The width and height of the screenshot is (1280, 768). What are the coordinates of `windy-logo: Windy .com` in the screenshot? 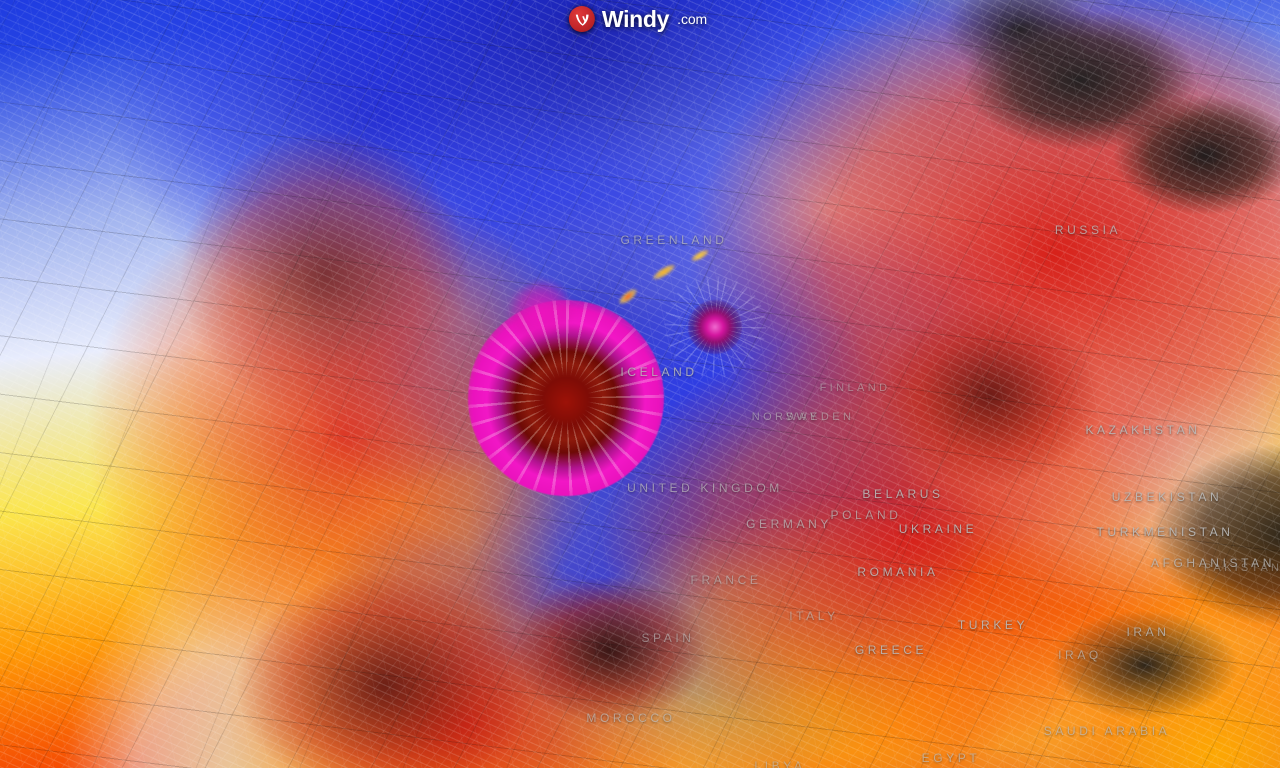 It's located at (640, 19).